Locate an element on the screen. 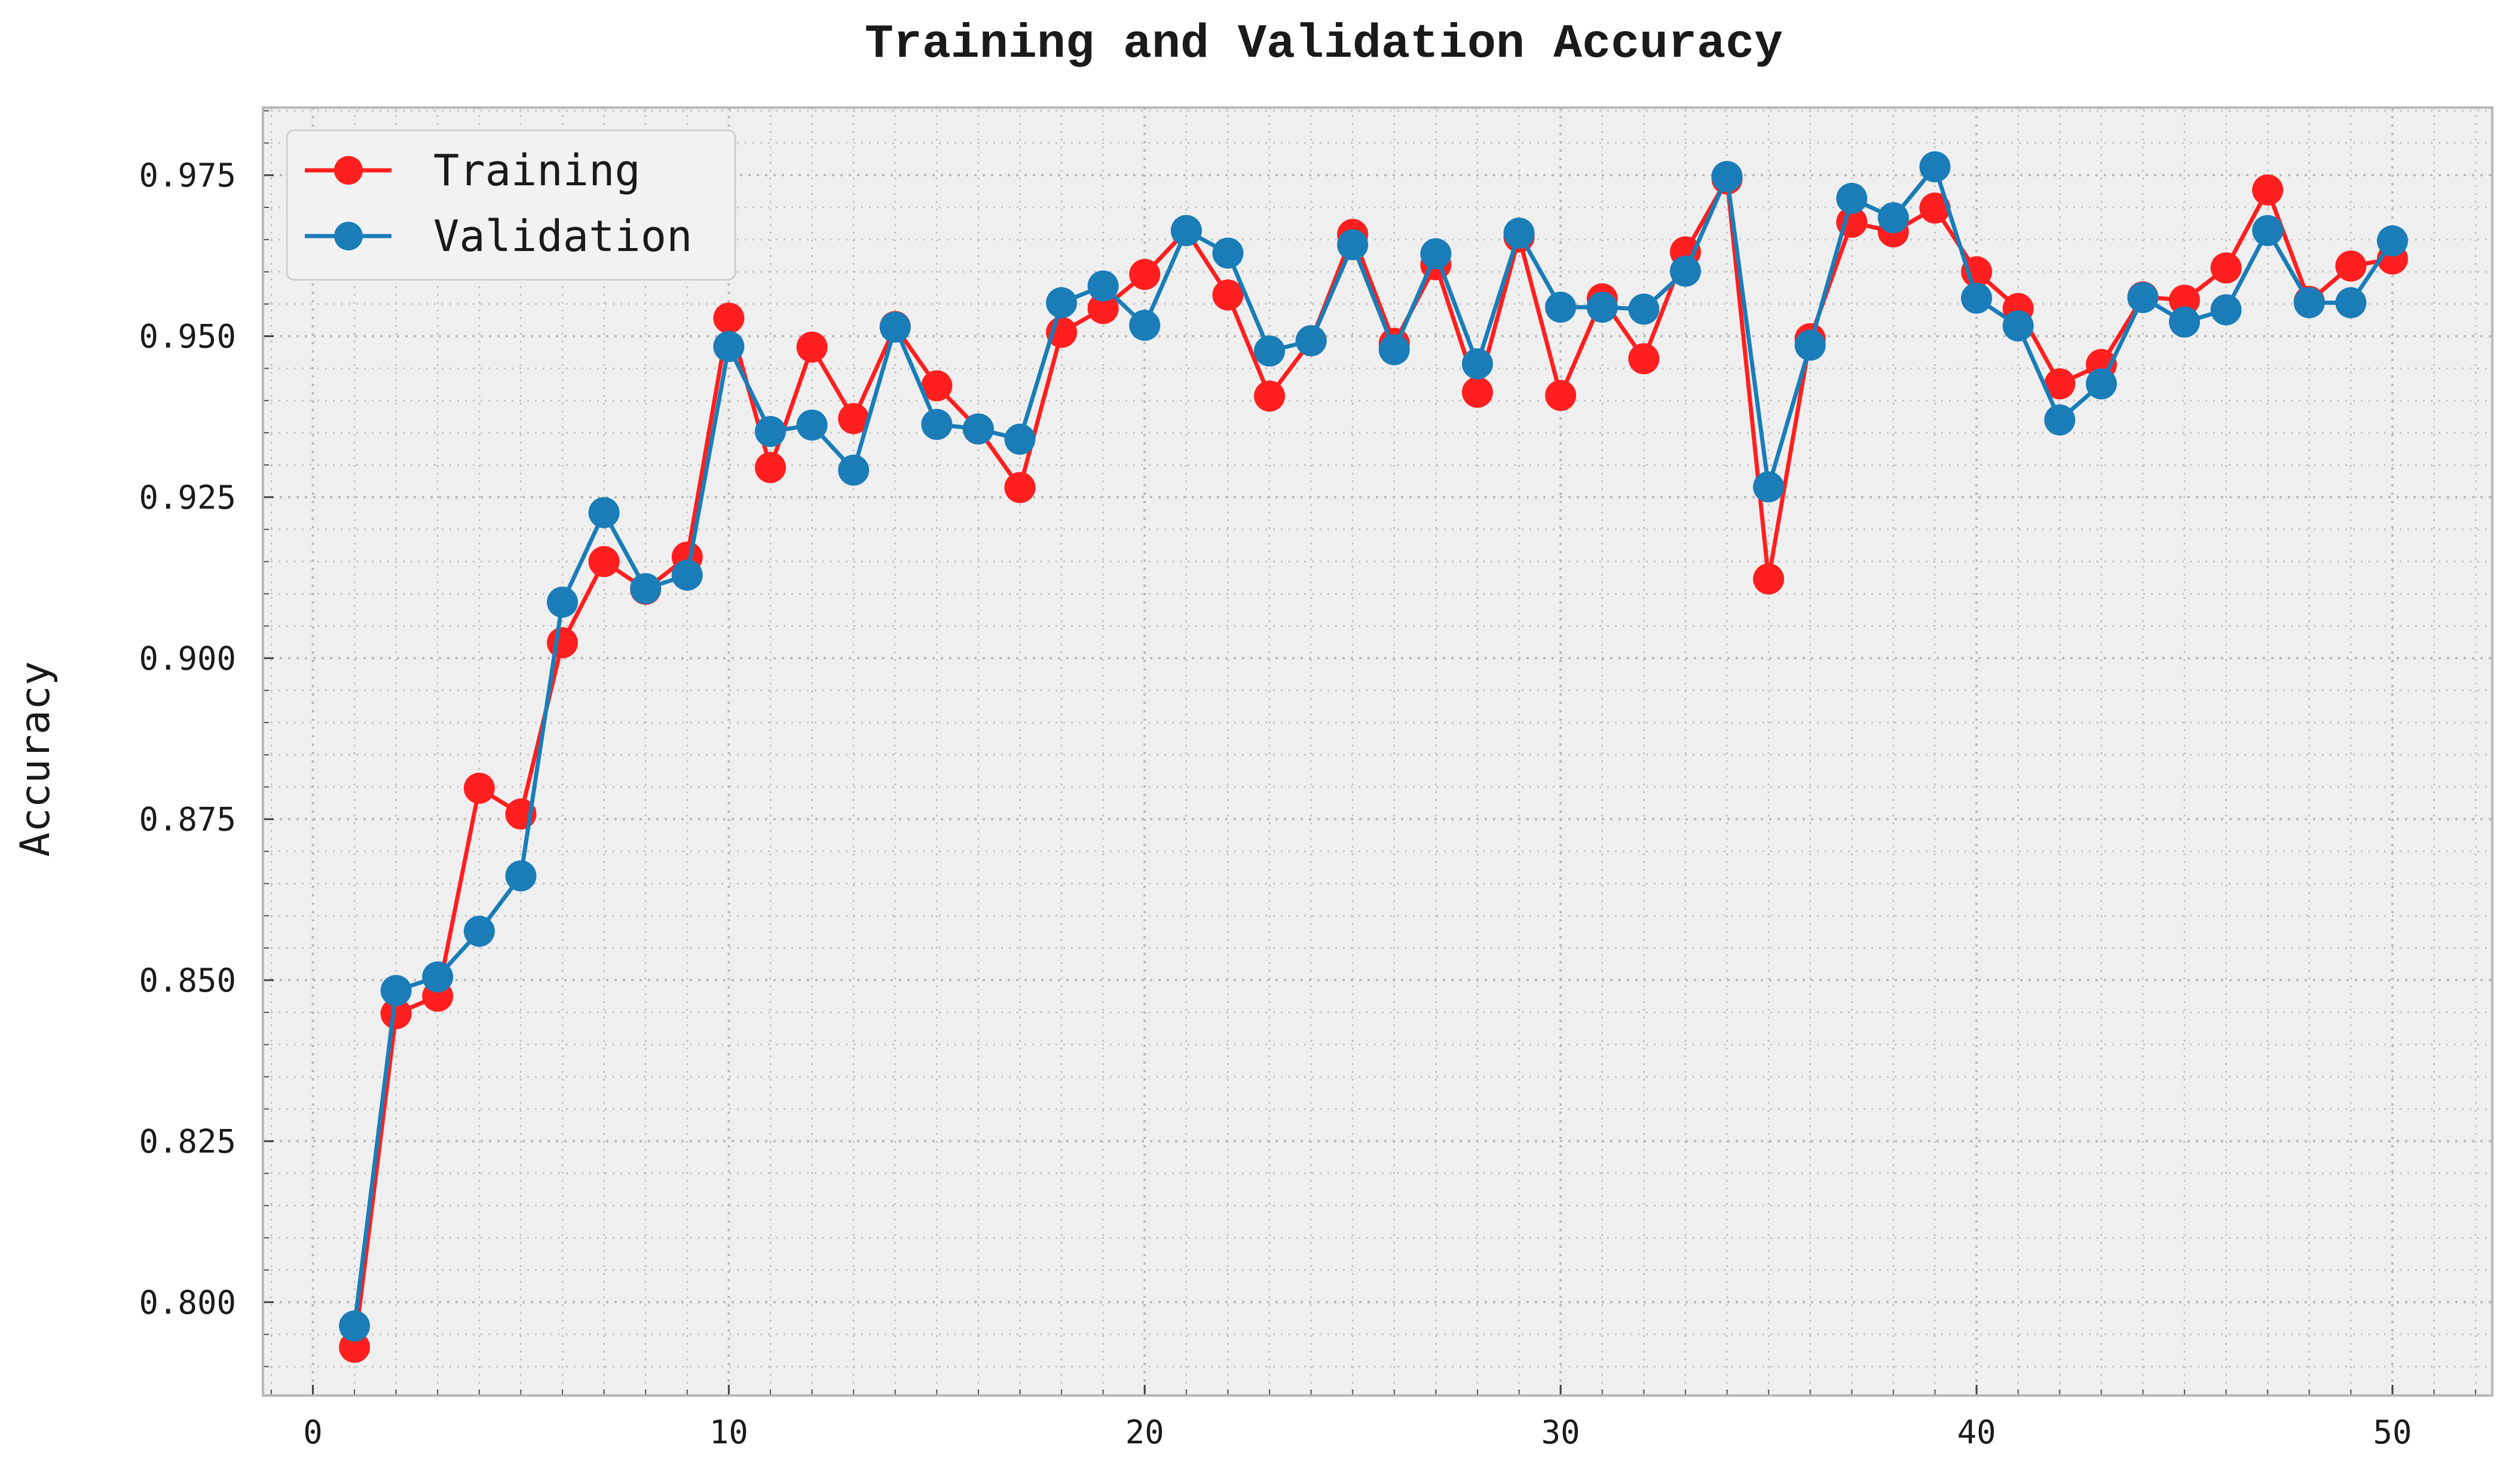  legend-label-validation: Validation is located at coordinates (562, 236).